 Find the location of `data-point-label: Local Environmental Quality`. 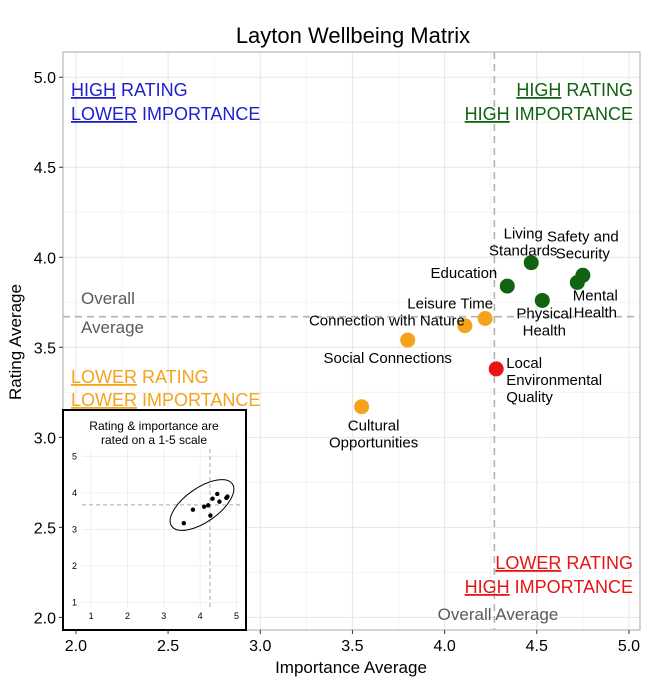

data-point-label: Local Environmental Quality is located at coordinates (554, 380).